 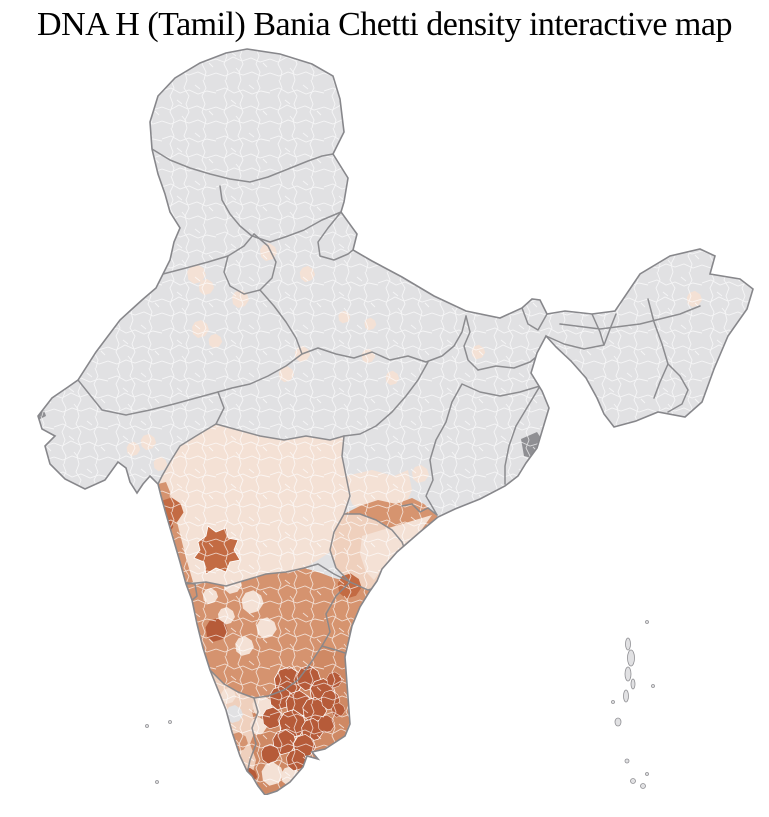 I want to click on andaman-nicobar-islands, so click(x=633, y=704).